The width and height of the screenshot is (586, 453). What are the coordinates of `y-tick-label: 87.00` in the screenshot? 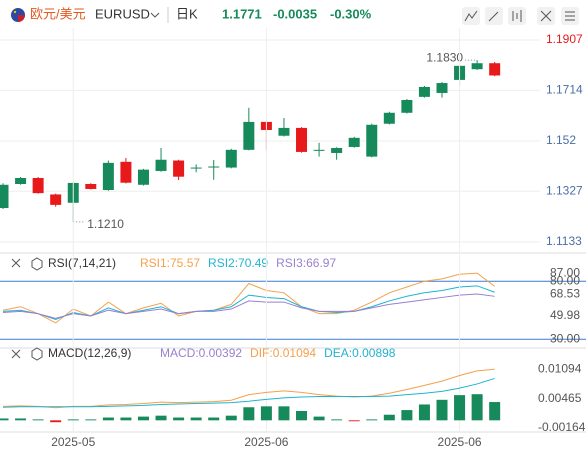 It's located at (565, 272).